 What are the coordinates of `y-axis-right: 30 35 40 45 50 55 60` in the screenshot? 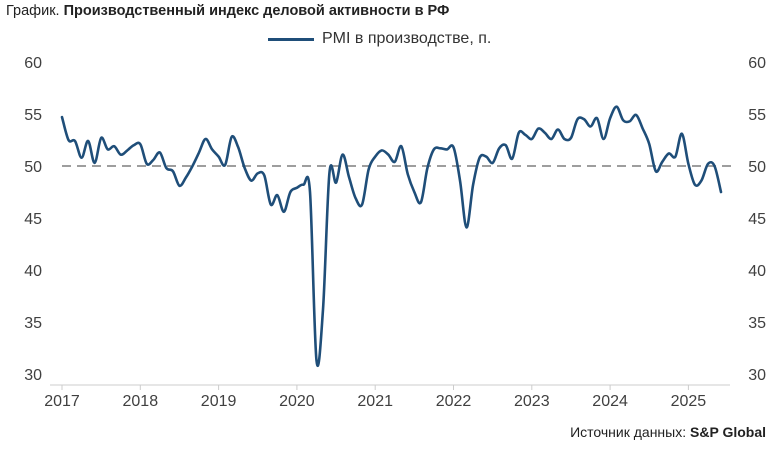 It's located at (757, 219).